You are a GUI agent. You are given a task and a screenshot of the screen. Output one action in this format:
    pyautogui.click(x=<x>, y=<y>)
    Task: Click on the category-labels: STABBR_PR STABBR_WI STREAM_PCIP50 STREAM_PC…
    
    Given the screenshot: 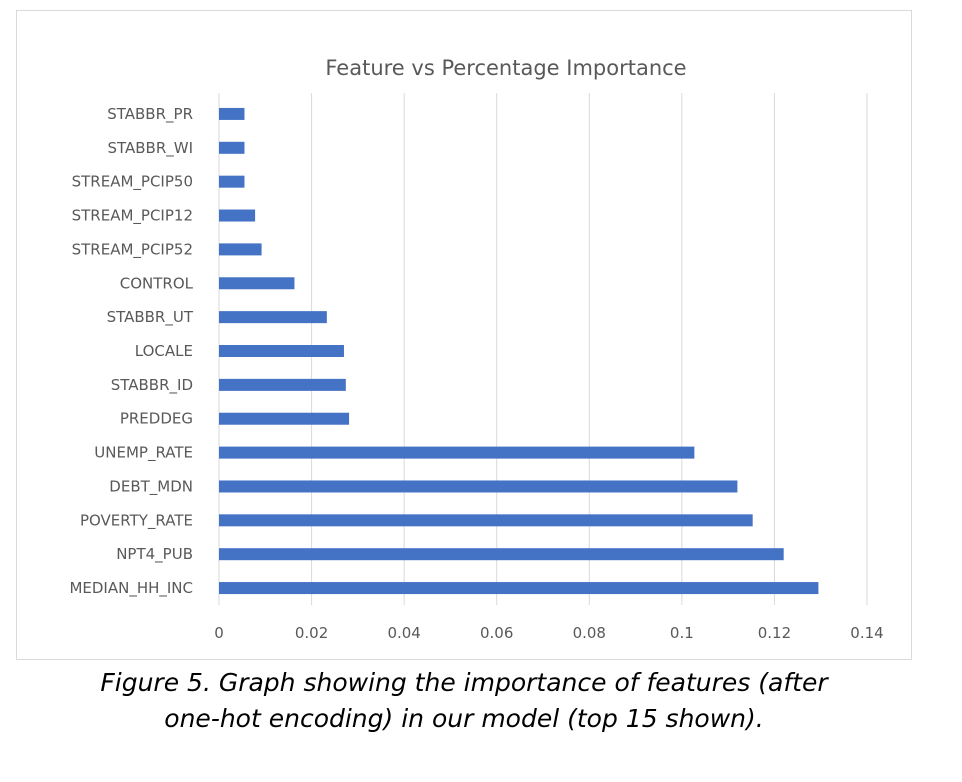 What is the action you would take?
    pyautogui.click(x=131, y=351)
    